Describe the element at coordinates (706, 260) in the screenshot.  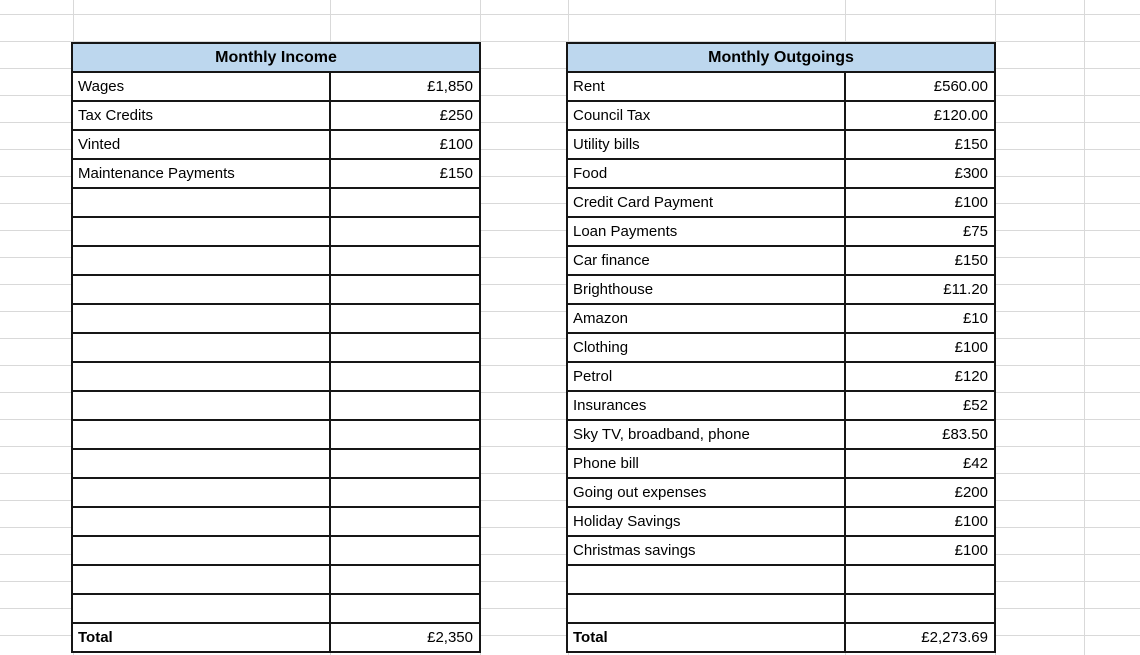
I see `label-cell: Car finance` at that location.